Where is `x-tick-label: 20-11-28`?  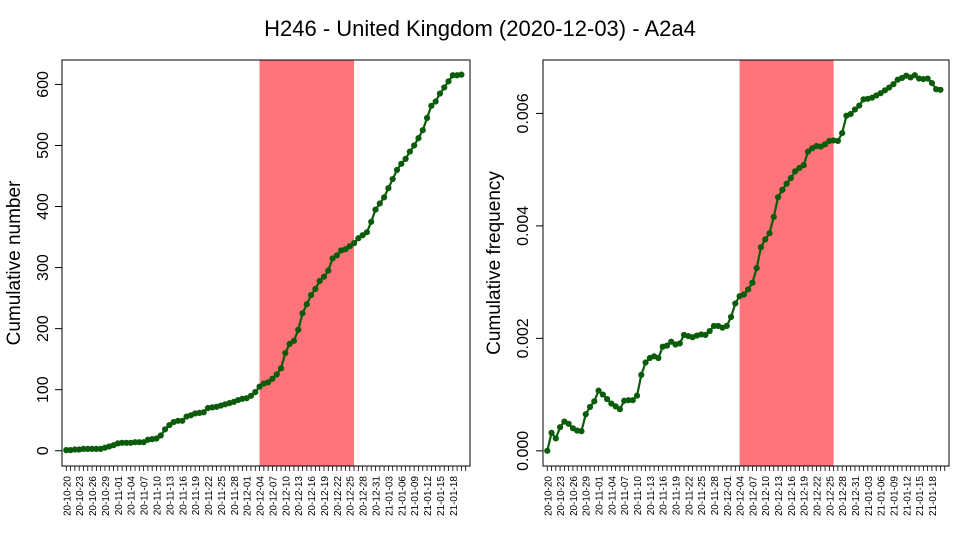
x-tick-label: 20-11-28 is located at coordinates (235, 496).